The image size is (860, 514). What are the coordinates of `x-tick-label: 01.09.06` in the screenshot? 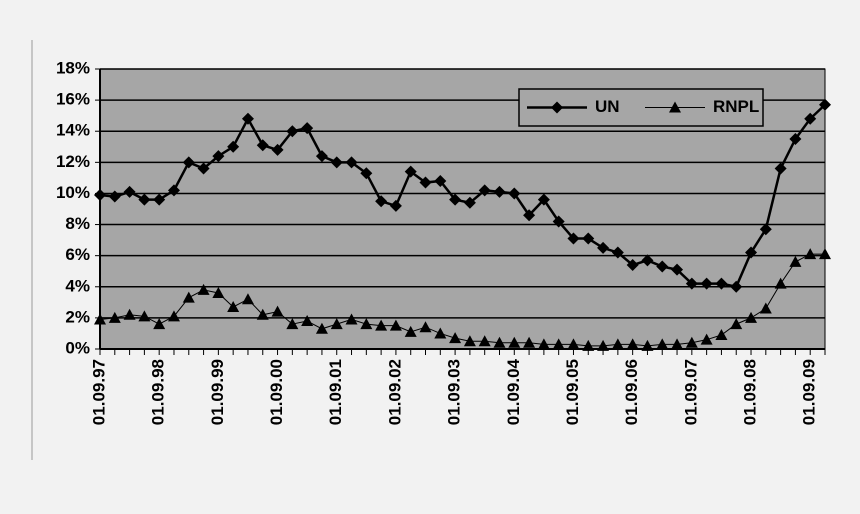 It's located at (631, 392).